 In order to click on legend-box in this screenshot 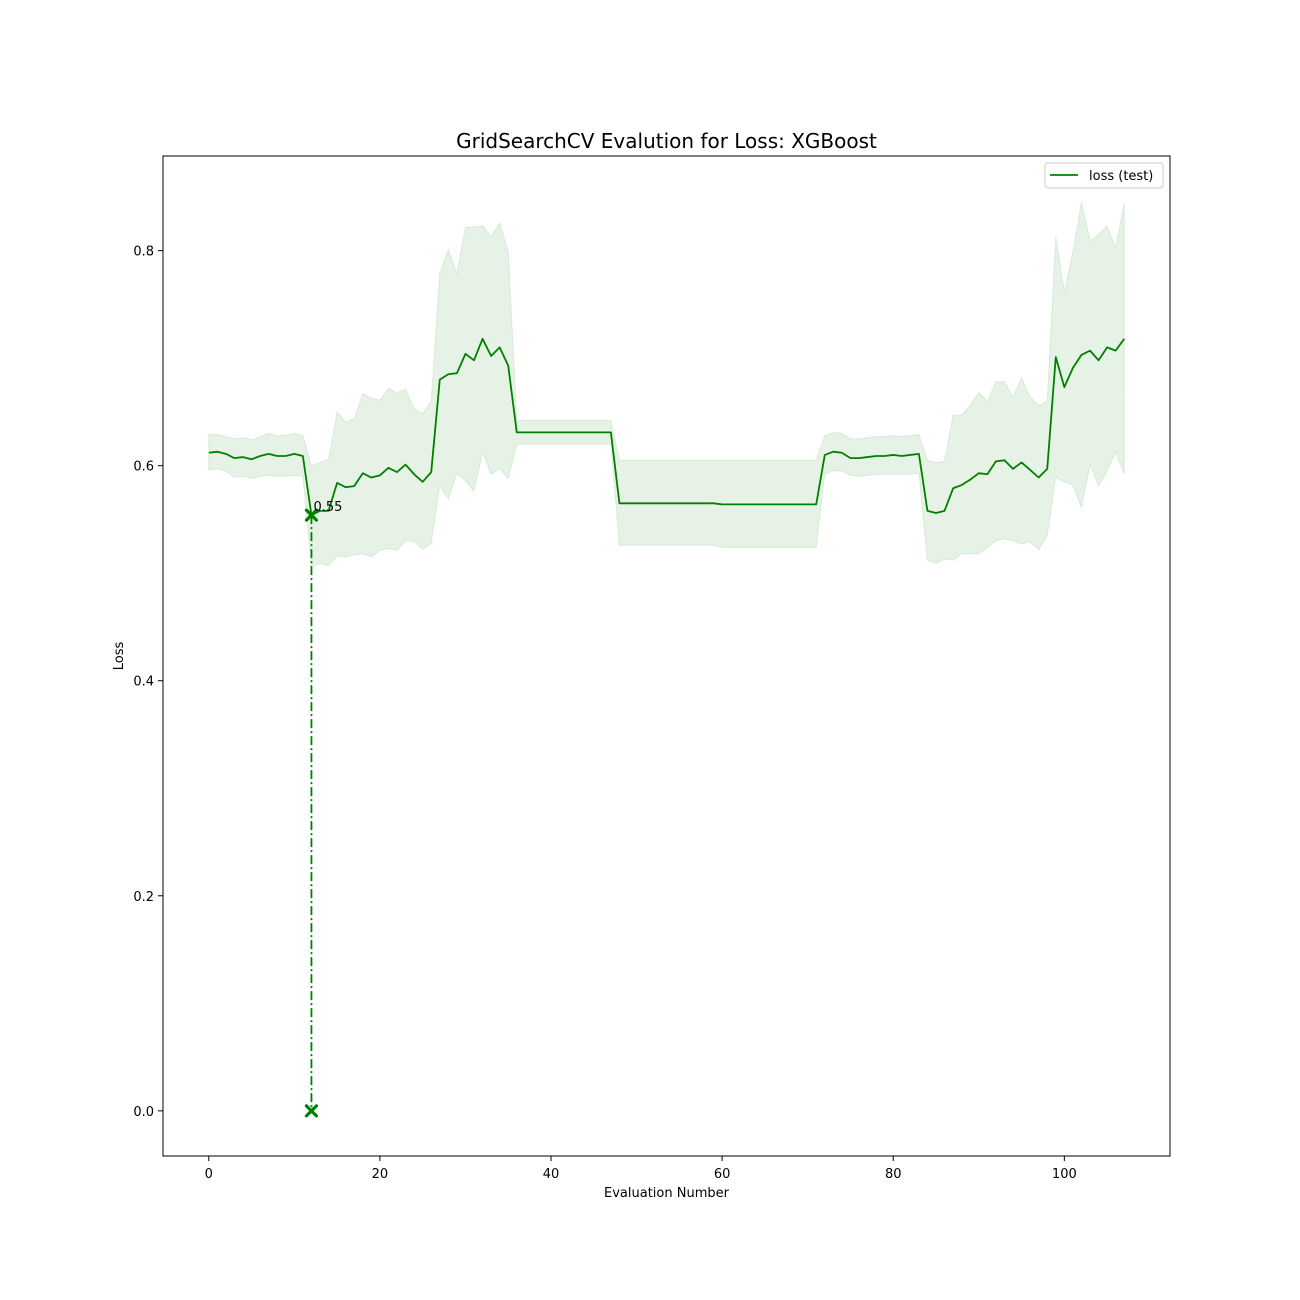, I will do `click(1104, 175)`.